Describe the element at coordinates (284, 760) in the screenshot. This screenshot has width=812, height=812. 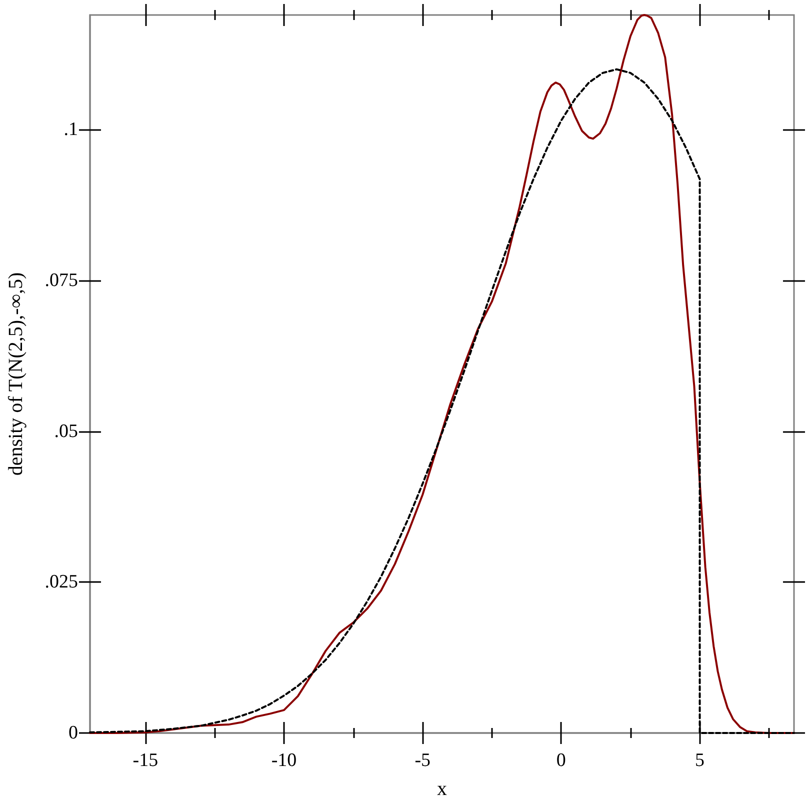
I see `x-tick-label: -10` at that location.